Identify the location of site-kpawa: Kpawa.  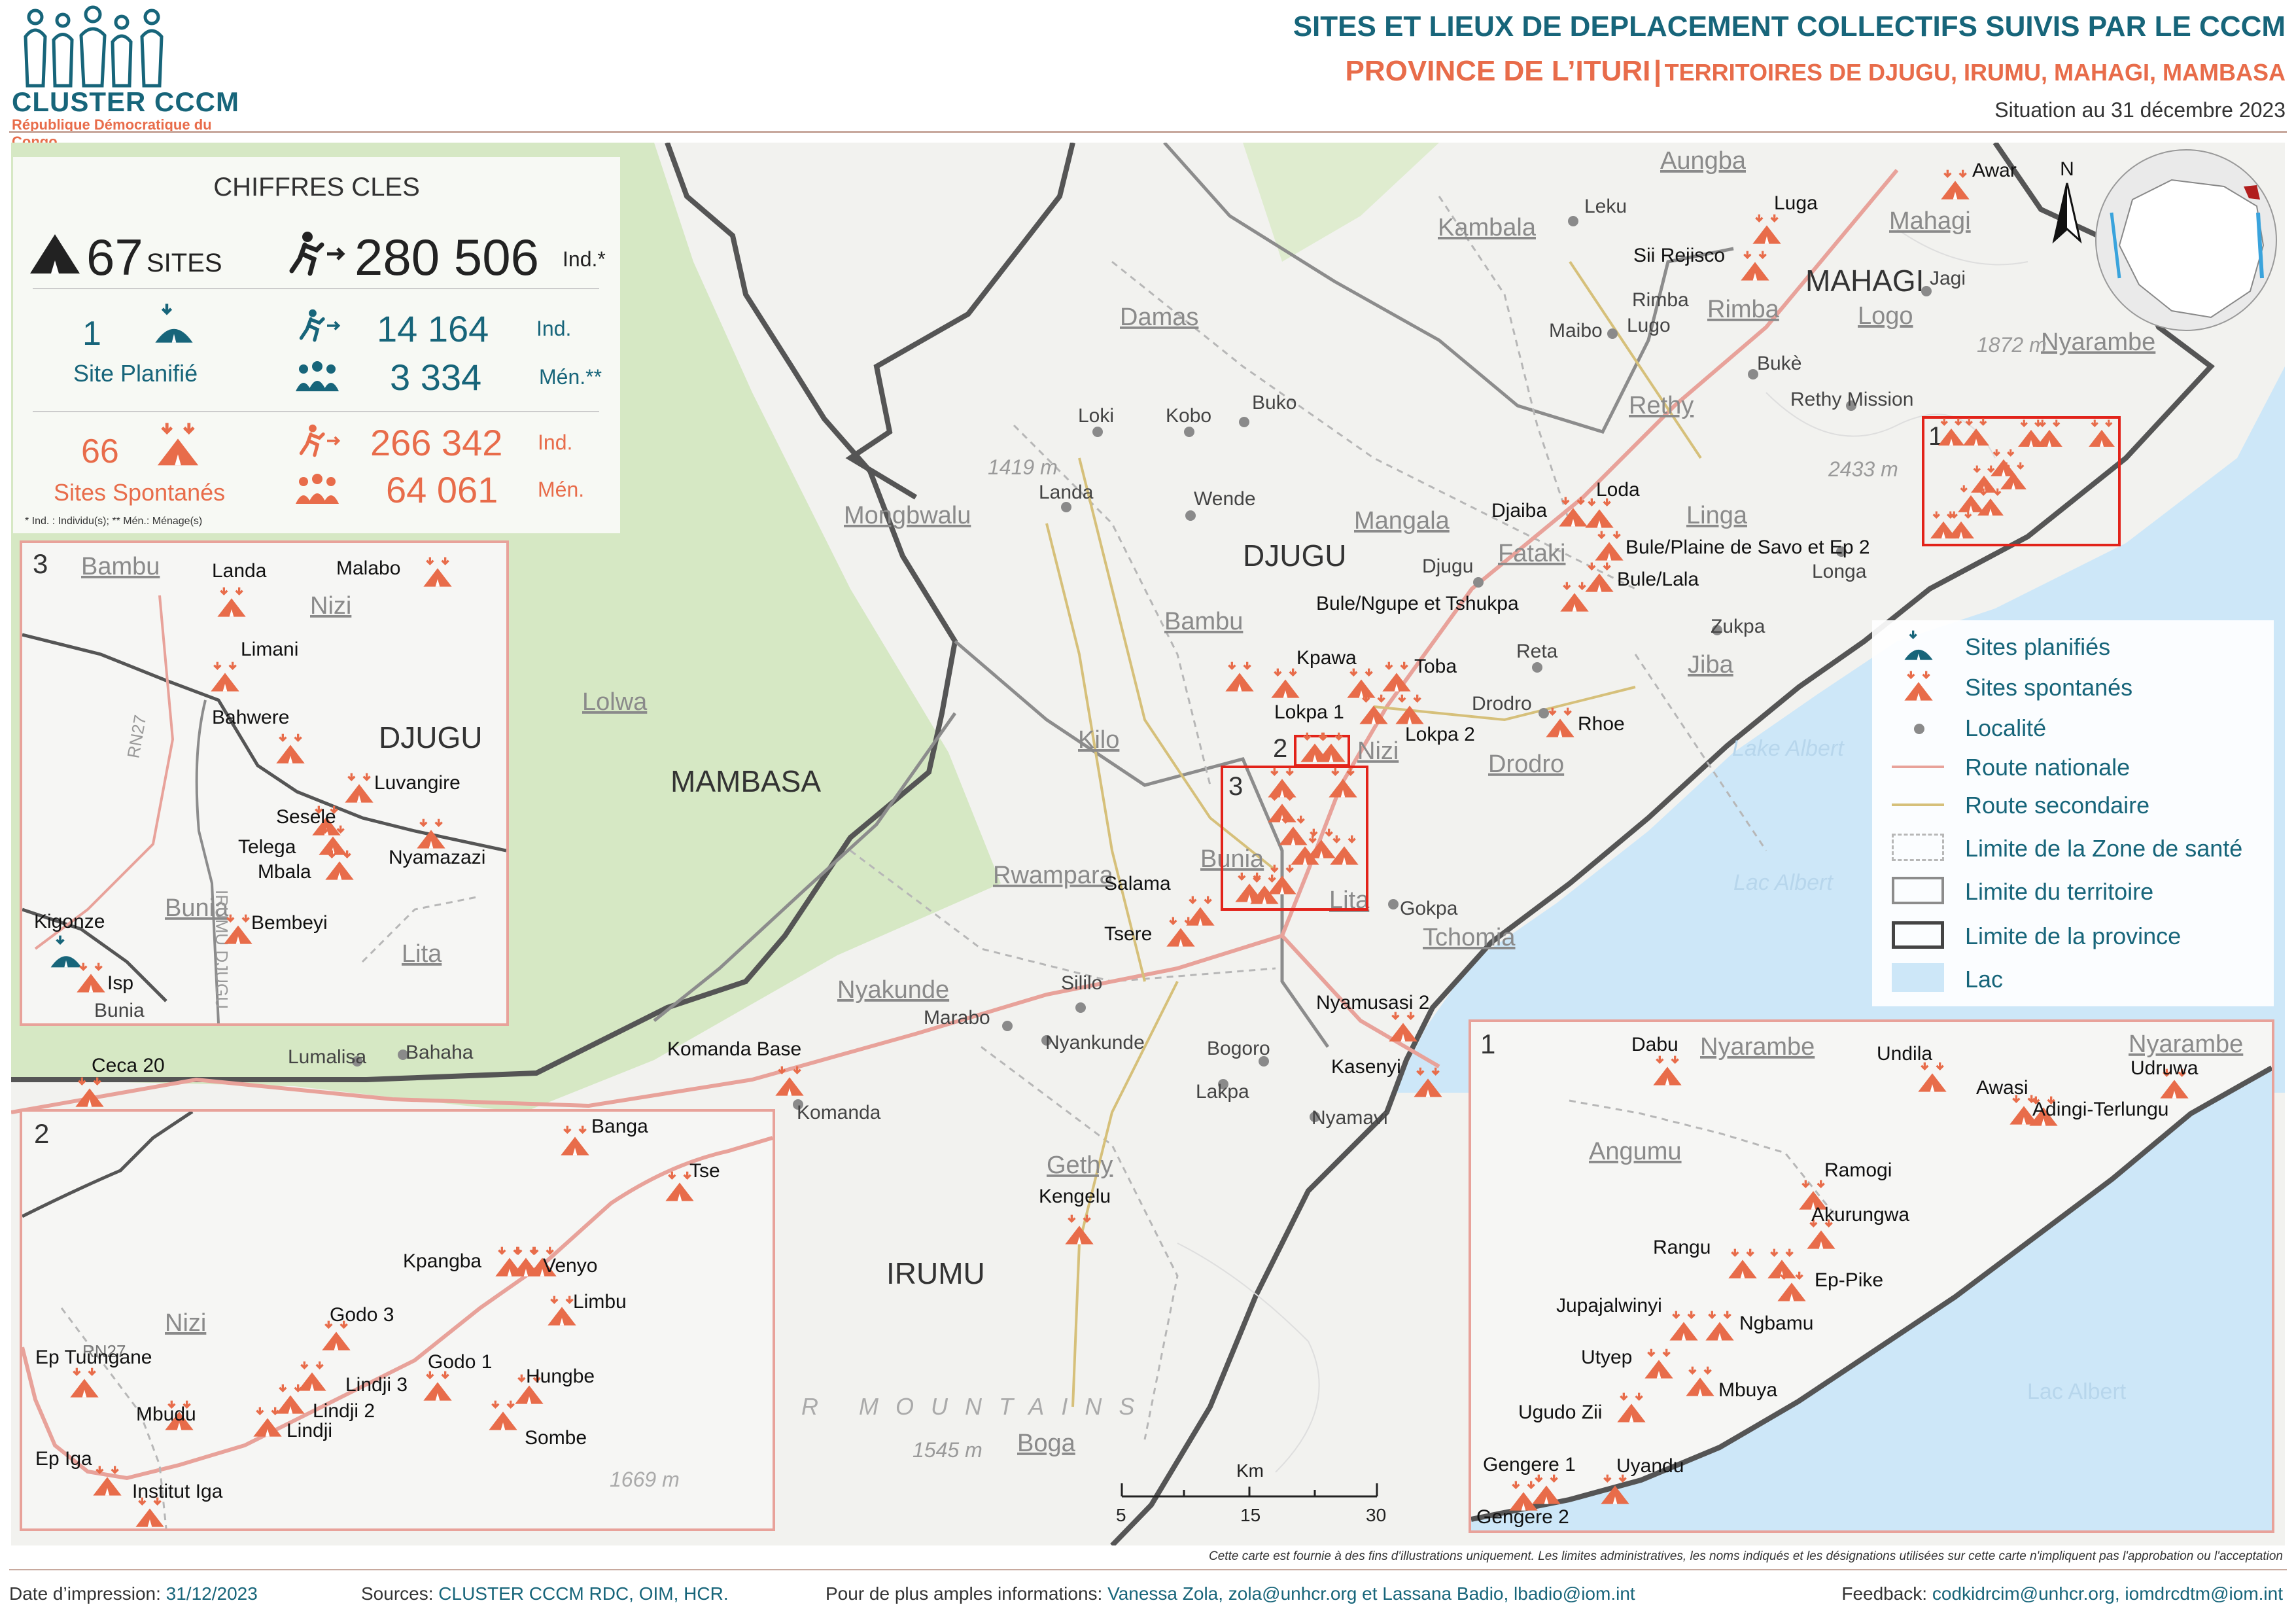
(1313, 673).